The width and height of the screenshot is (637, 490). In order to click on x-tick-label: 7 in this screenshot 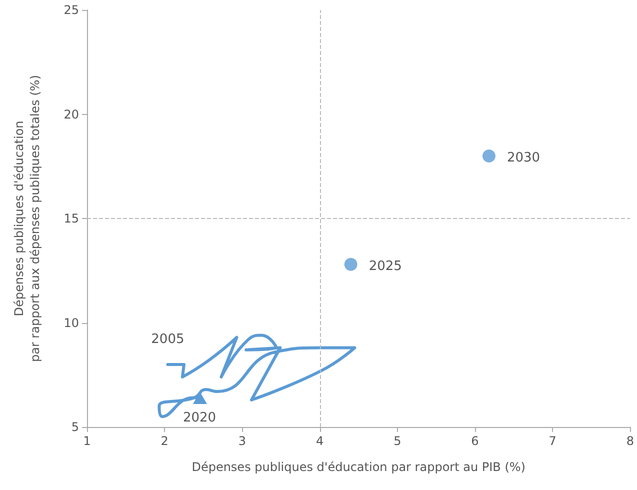, I will do `click(552, 441)`.